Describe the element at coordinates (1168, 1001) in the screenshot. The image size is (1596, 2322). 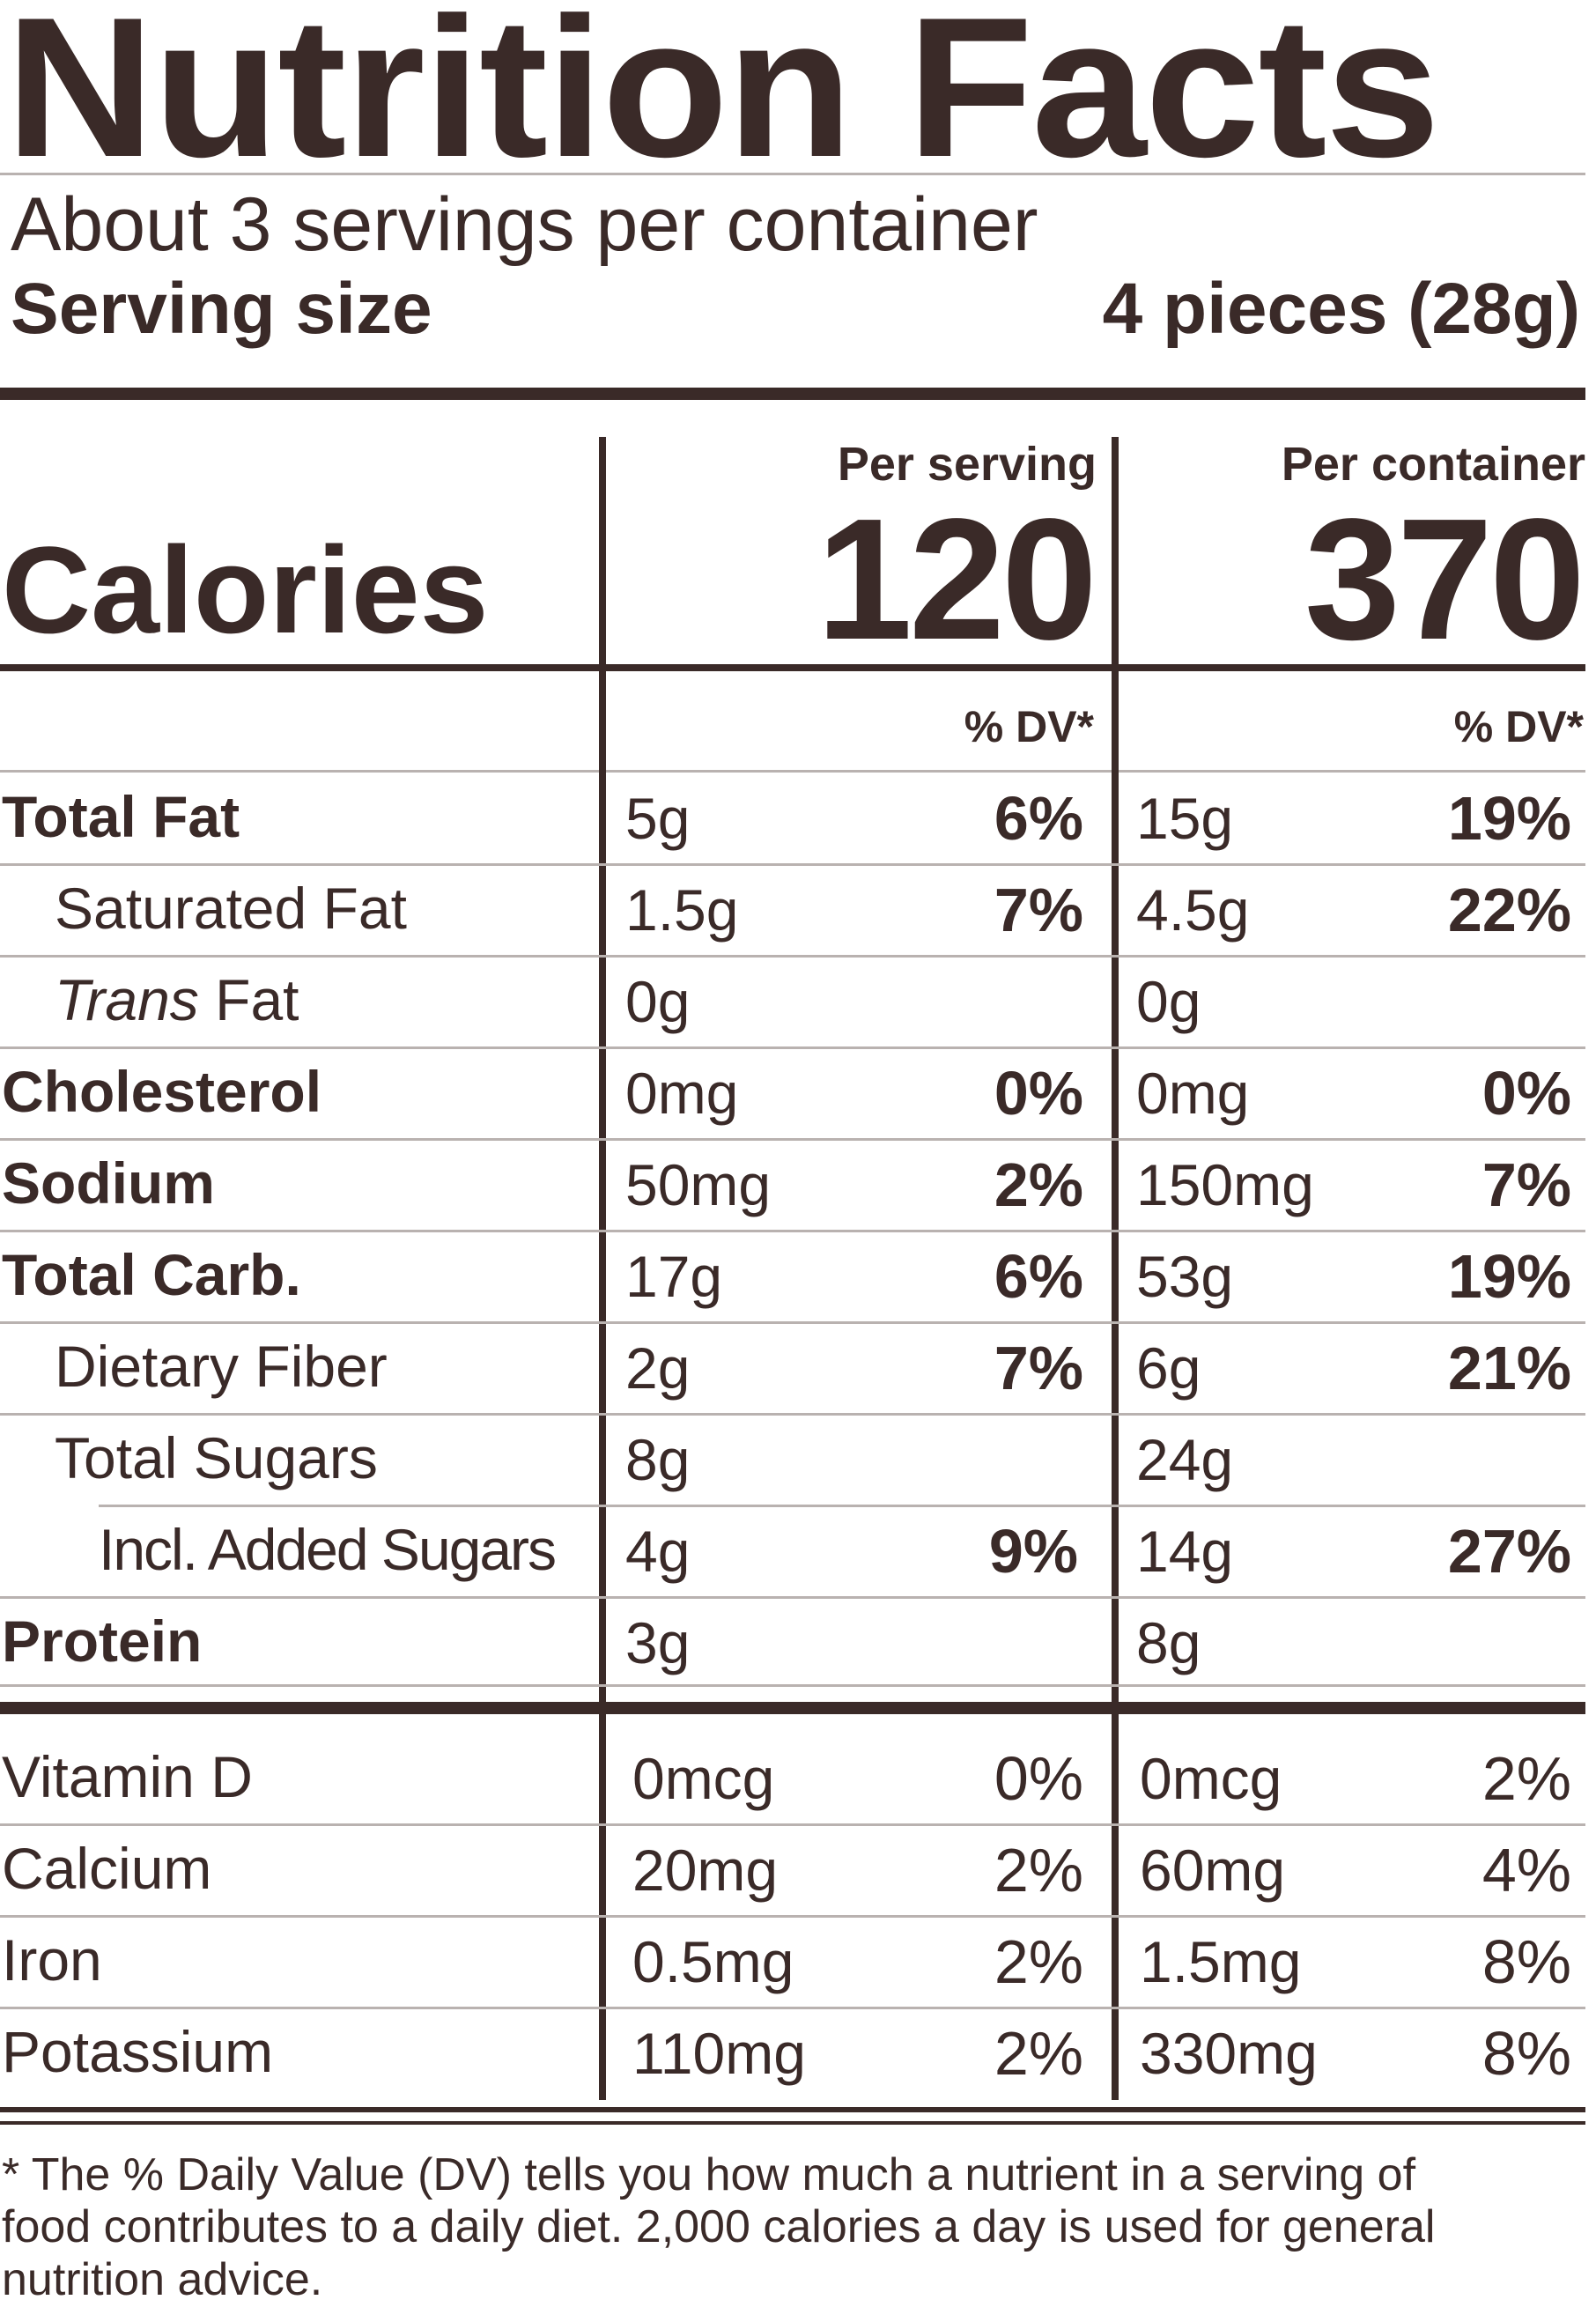
I see `container-amount: 0g` at that location.